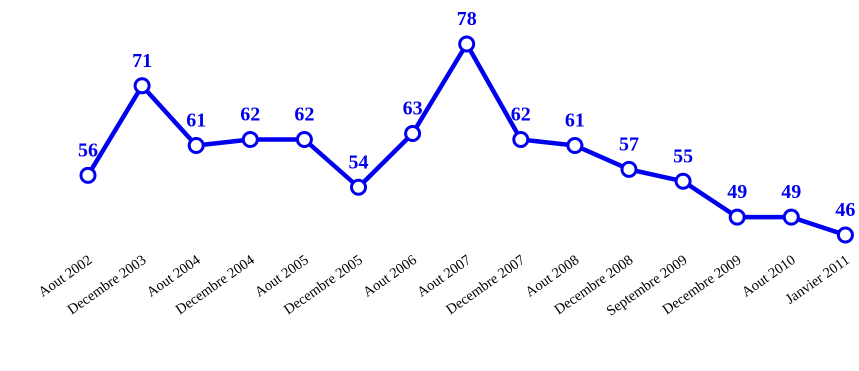 The height and width of the screenshot is (371, 859). I want to click on data-label: 57, so click(629, 144).